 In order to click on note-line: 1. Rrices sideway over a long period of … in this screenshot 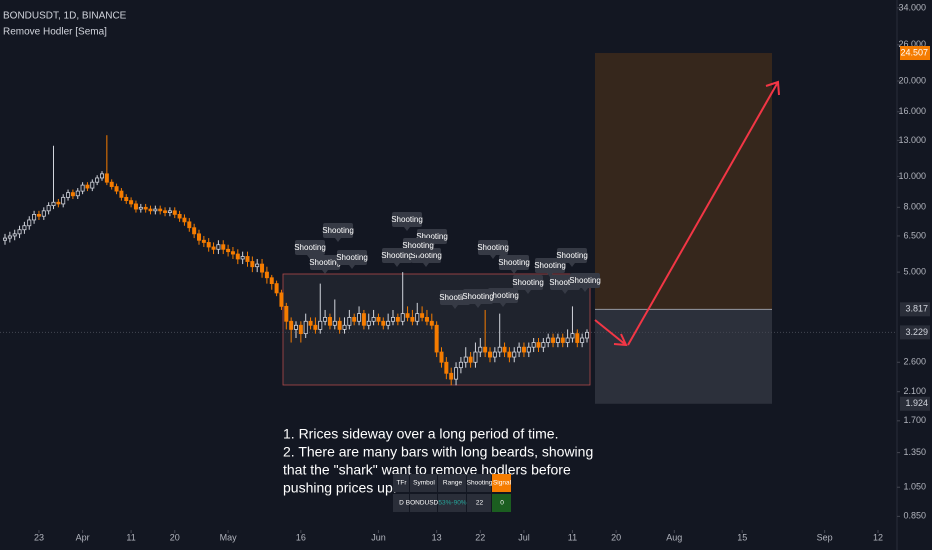, I will do `click(420, 434)`.